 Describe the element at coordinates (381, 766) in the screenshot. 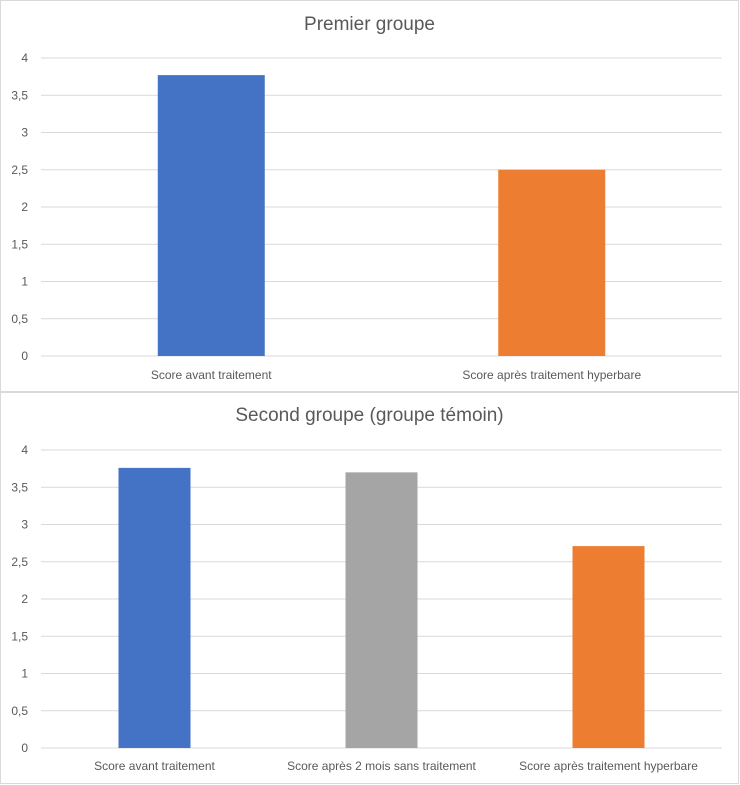

I see `x-category-label: Score après 2 mois sans traitement` at that location.